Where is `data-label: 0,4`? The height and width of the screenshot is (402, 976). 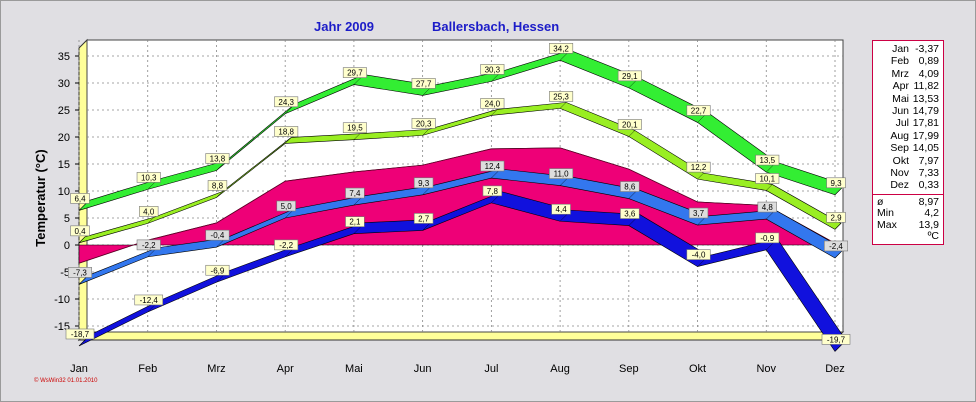
data-label: 0,4 is located at coordinates (80, 231).